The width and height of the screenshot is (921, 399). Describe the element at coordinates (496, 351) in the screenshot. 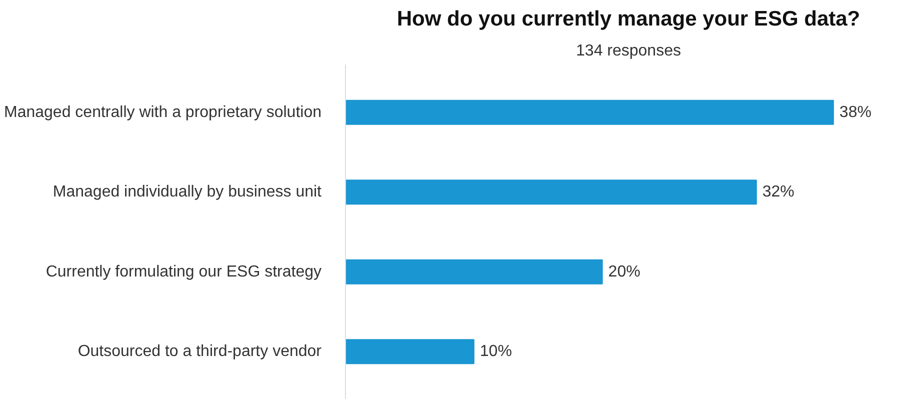

I see `data-label: 10%` at that location.